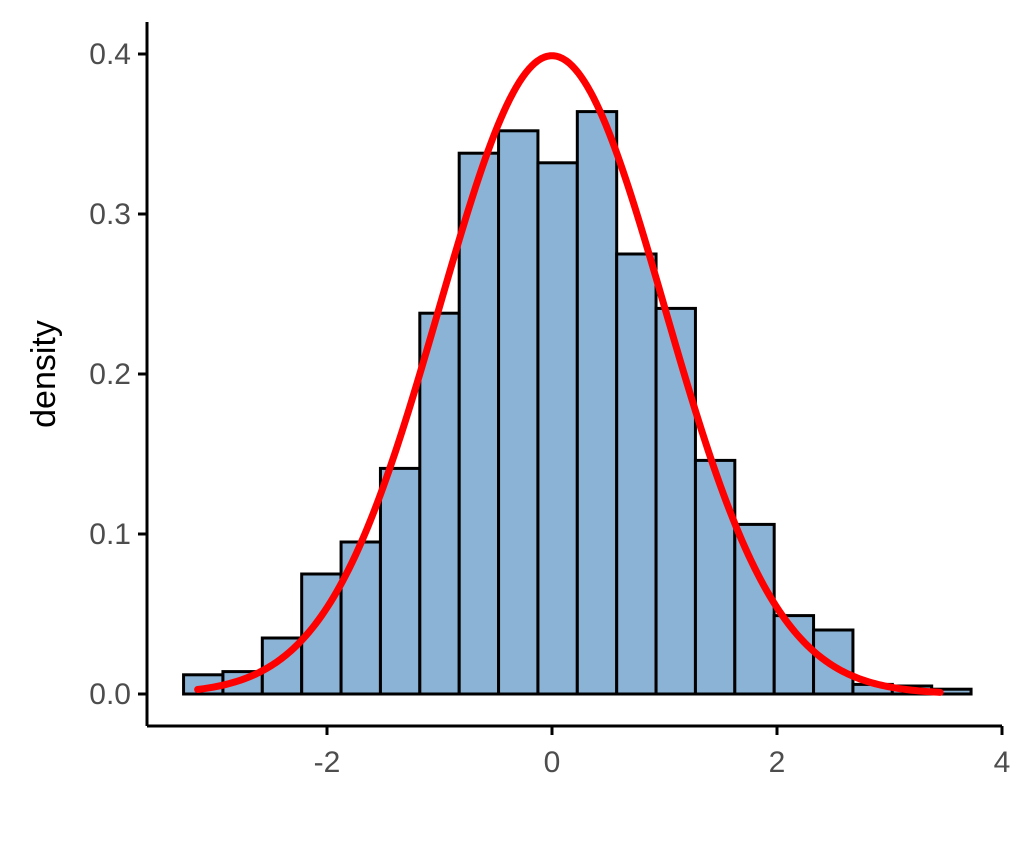 The image size is (1027, 856). Describe the element at coordinates (110, 214) in the screenshot. I see `y-tick-label-3: 0.3` at that location.